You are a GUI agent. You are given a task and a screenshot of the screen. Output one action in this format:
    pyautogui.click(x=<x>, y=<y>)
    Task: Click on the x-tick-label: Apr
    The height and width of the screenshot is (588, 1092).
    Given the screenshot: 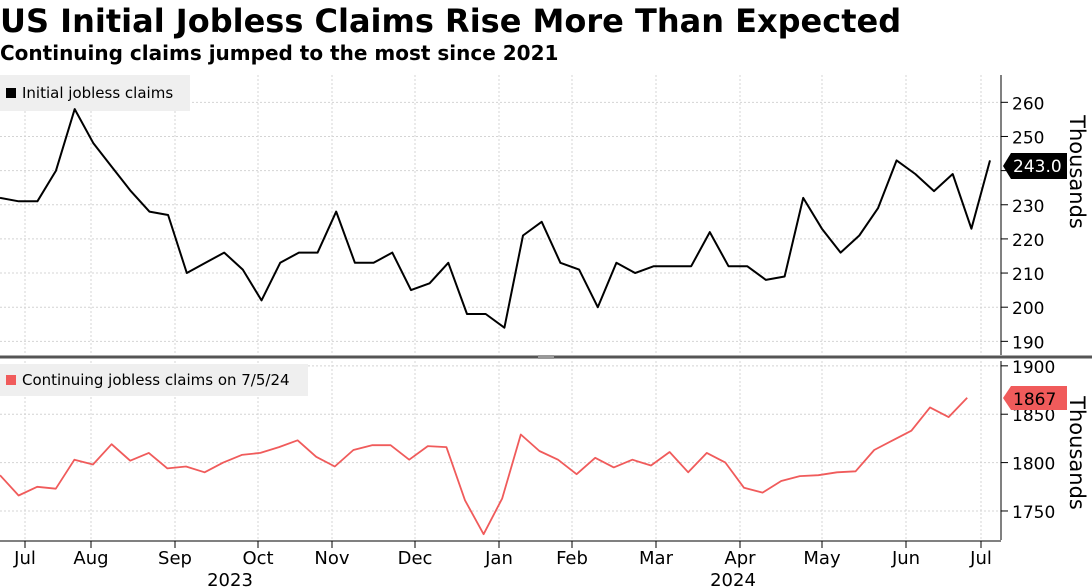 What is the action you would take?
    pyautogui.click(x=740, y=558)
    